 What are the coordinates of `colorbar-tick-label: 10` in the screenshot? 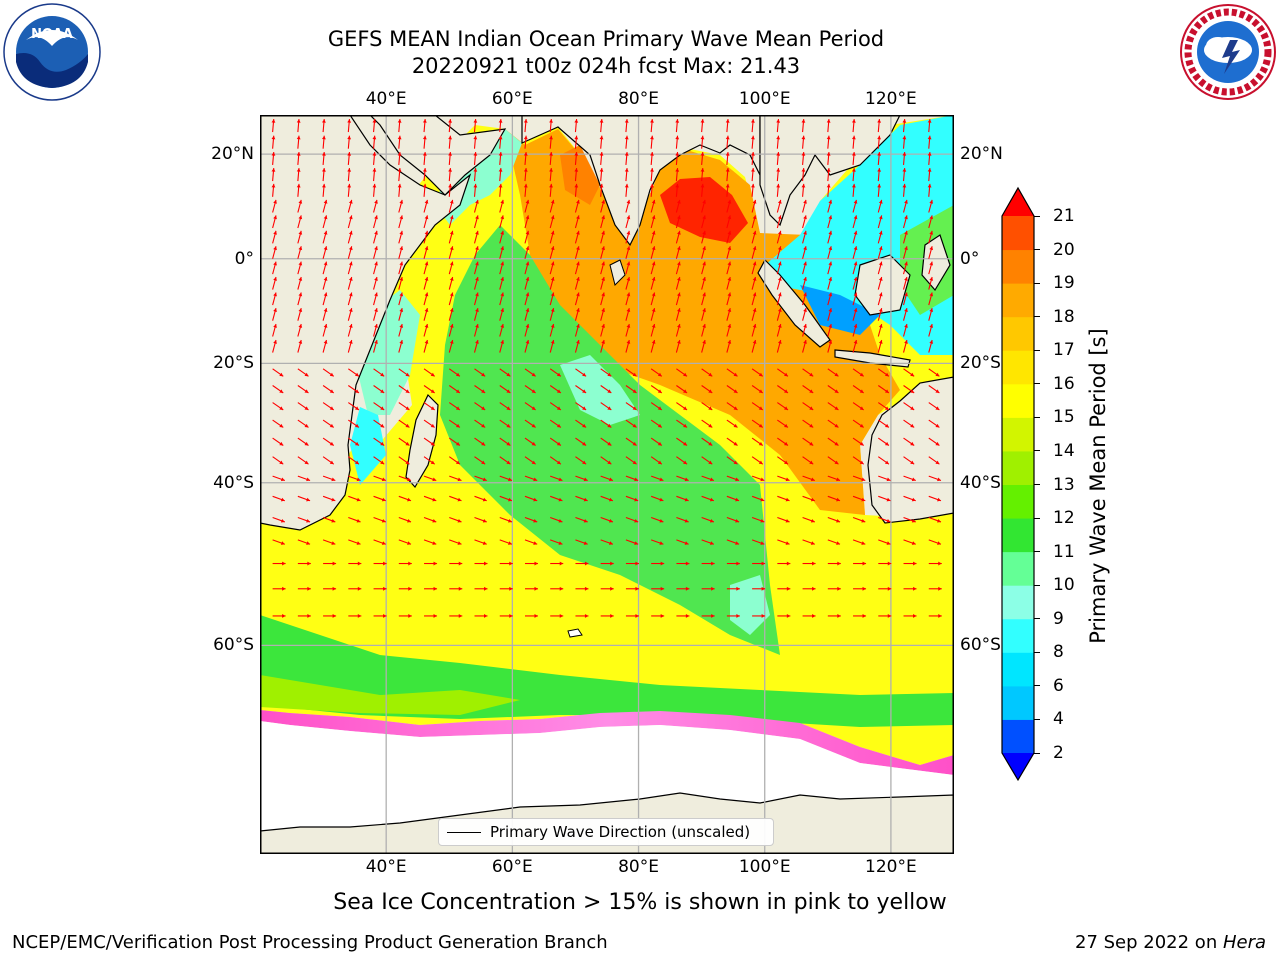 It's located at (1064, 585).